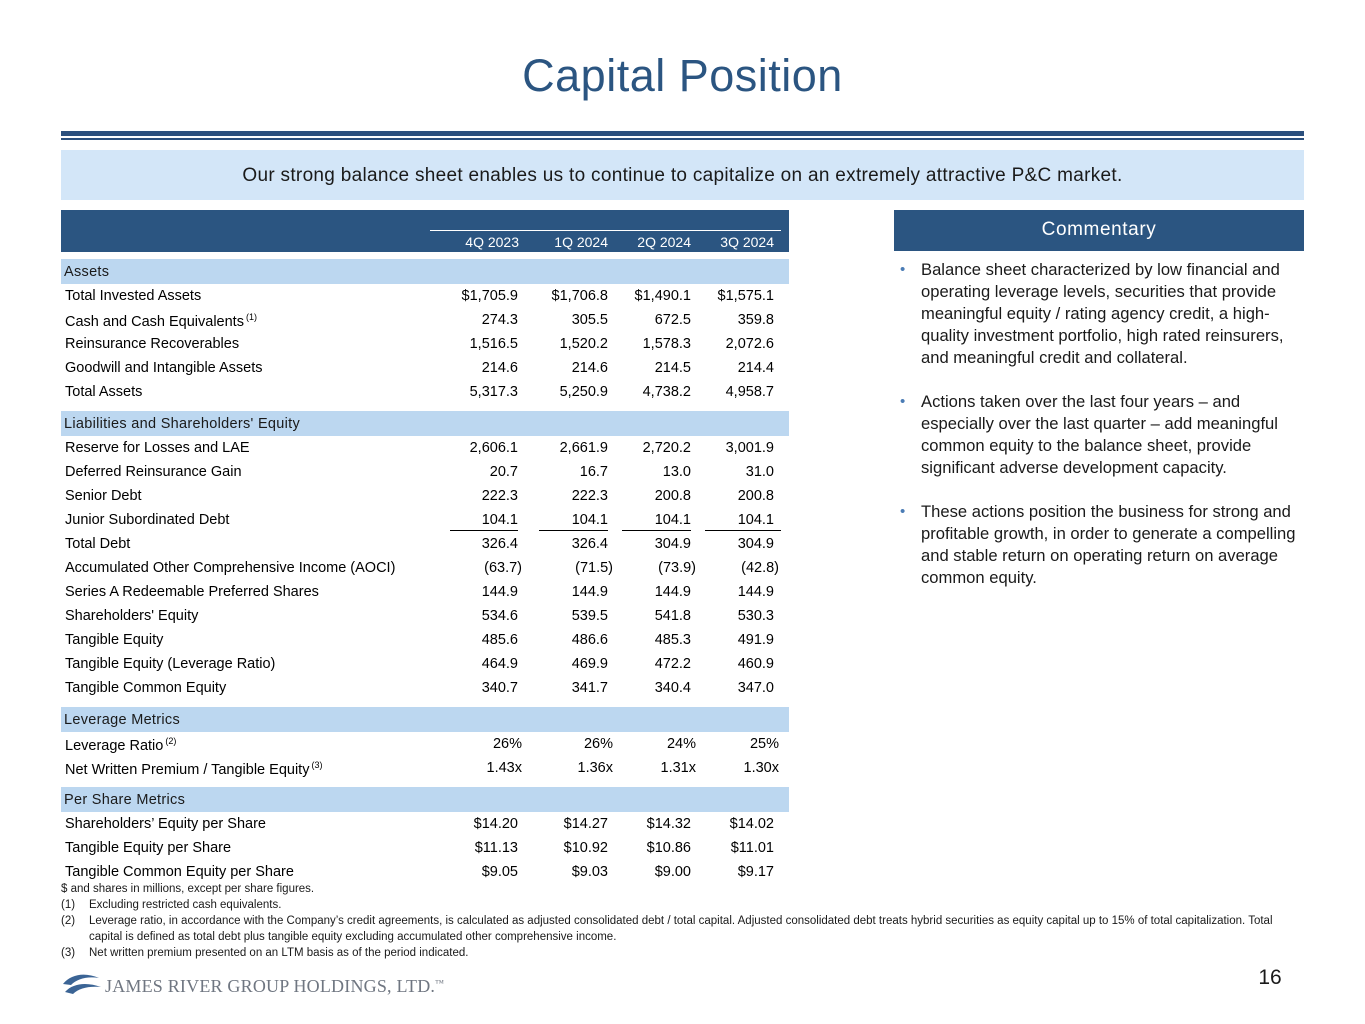  What do you see at coordinates (147, 520) in the screenshot?
I see `row-label-text: Junior Subordinated Debt` at bounding box center [147, 520].